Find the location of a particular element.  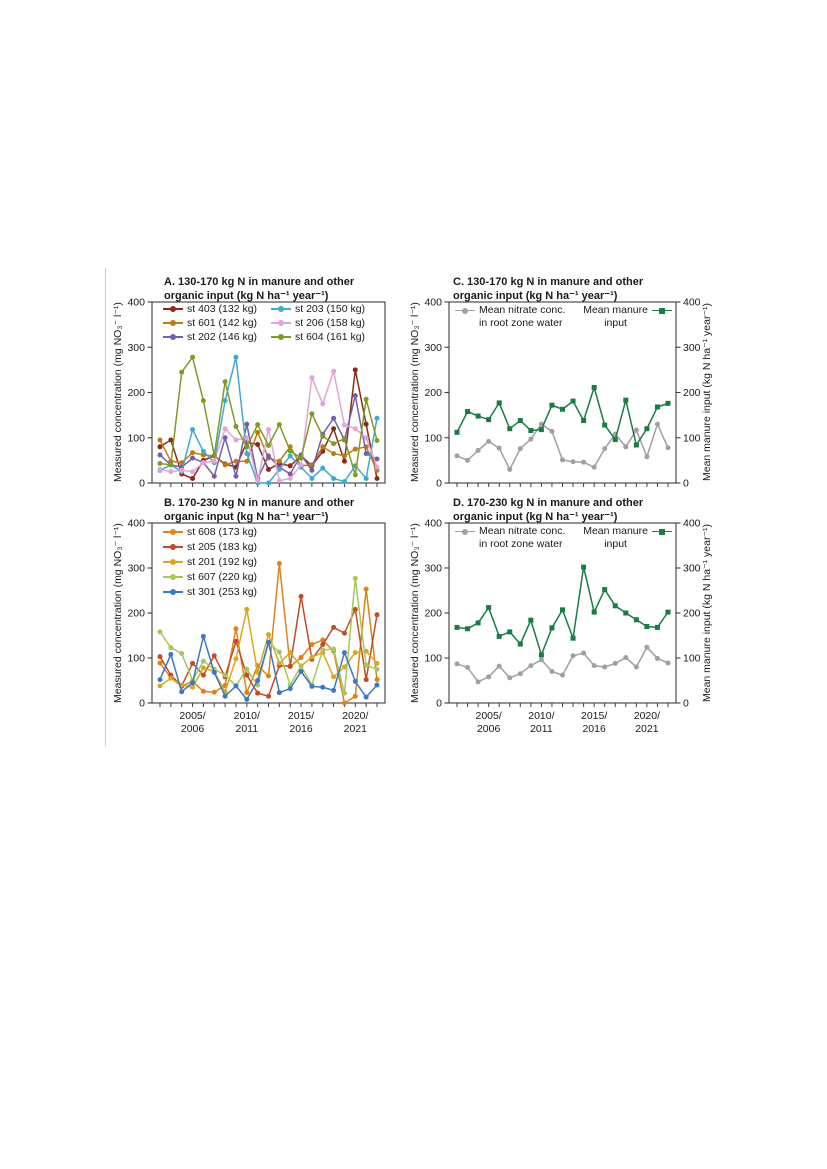

legend-entry: st 205 (183 kg) is located at coordinates (210, 547).